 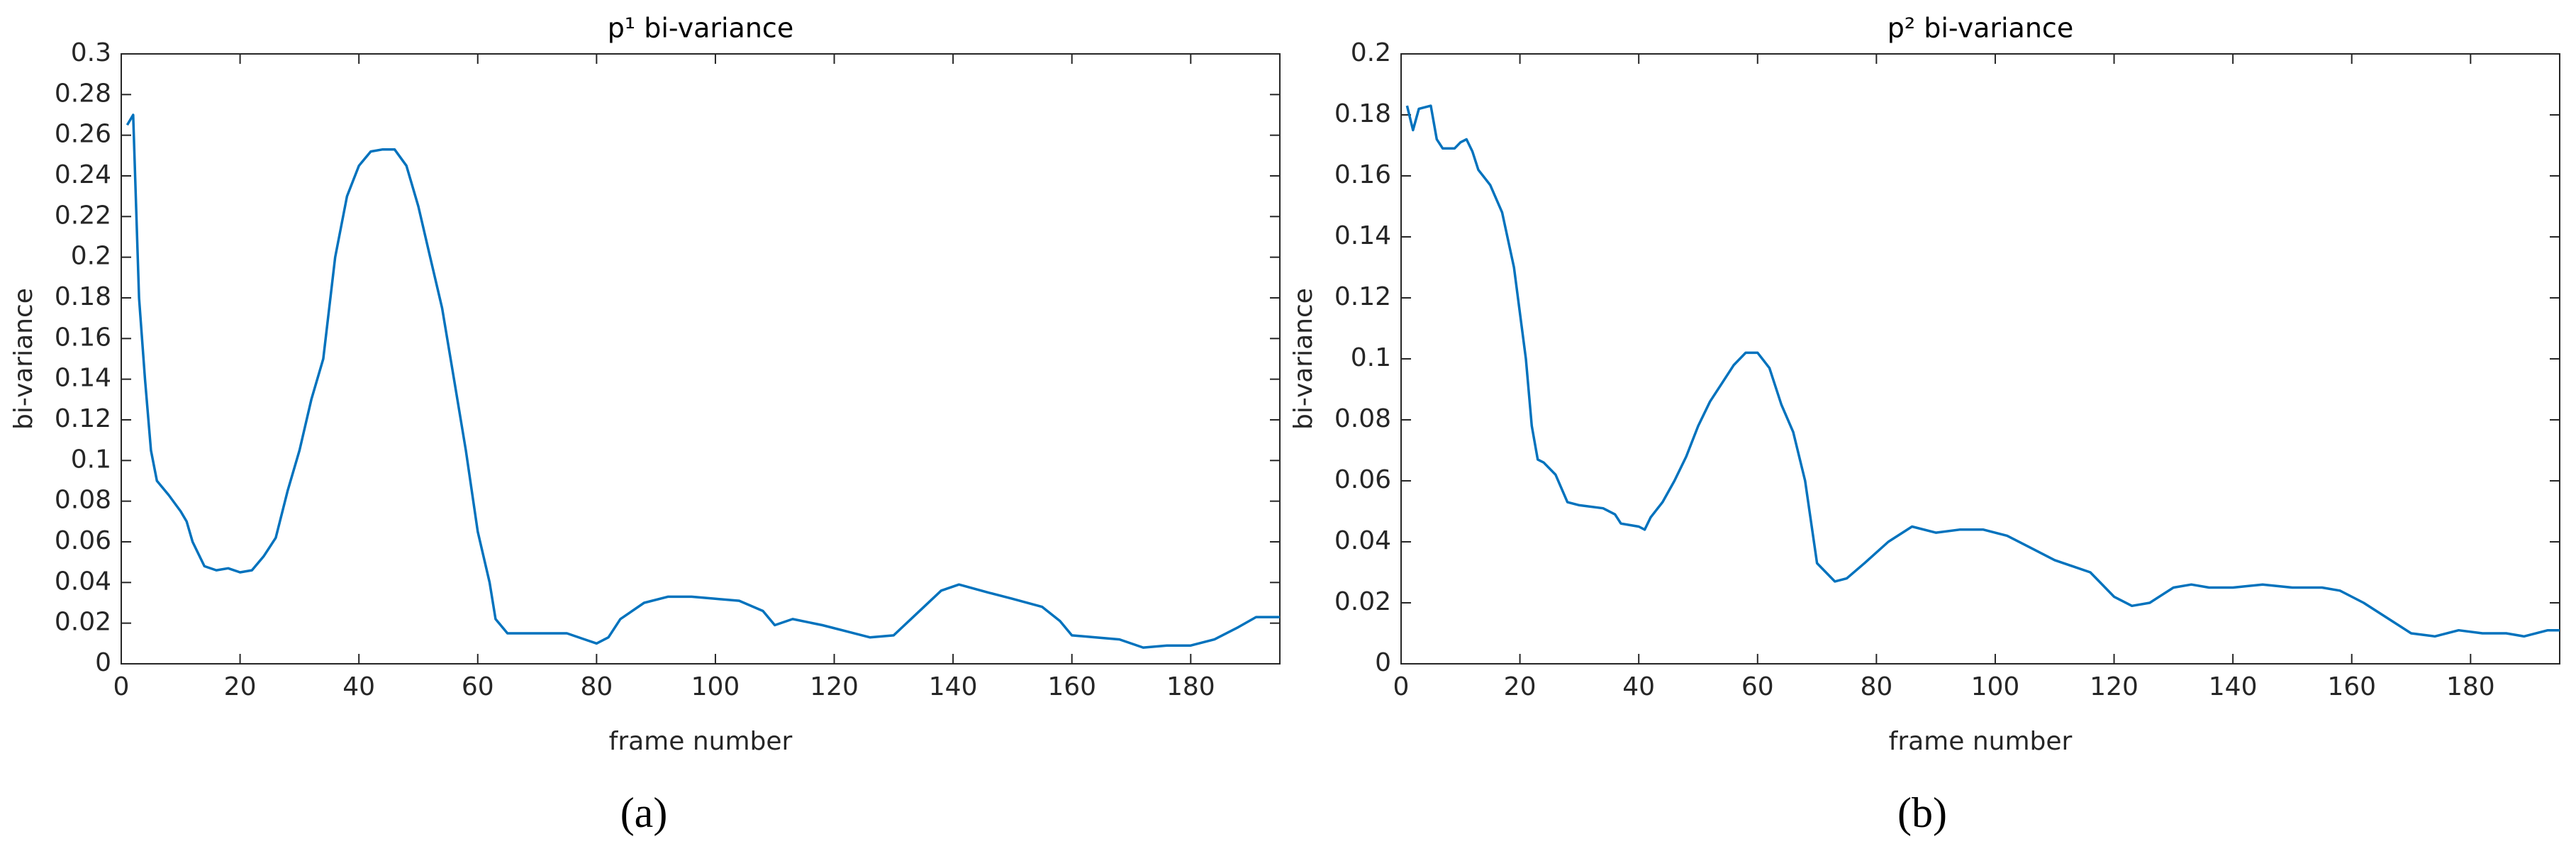 I want to click on caption: (a), so click(x=644, y=813).